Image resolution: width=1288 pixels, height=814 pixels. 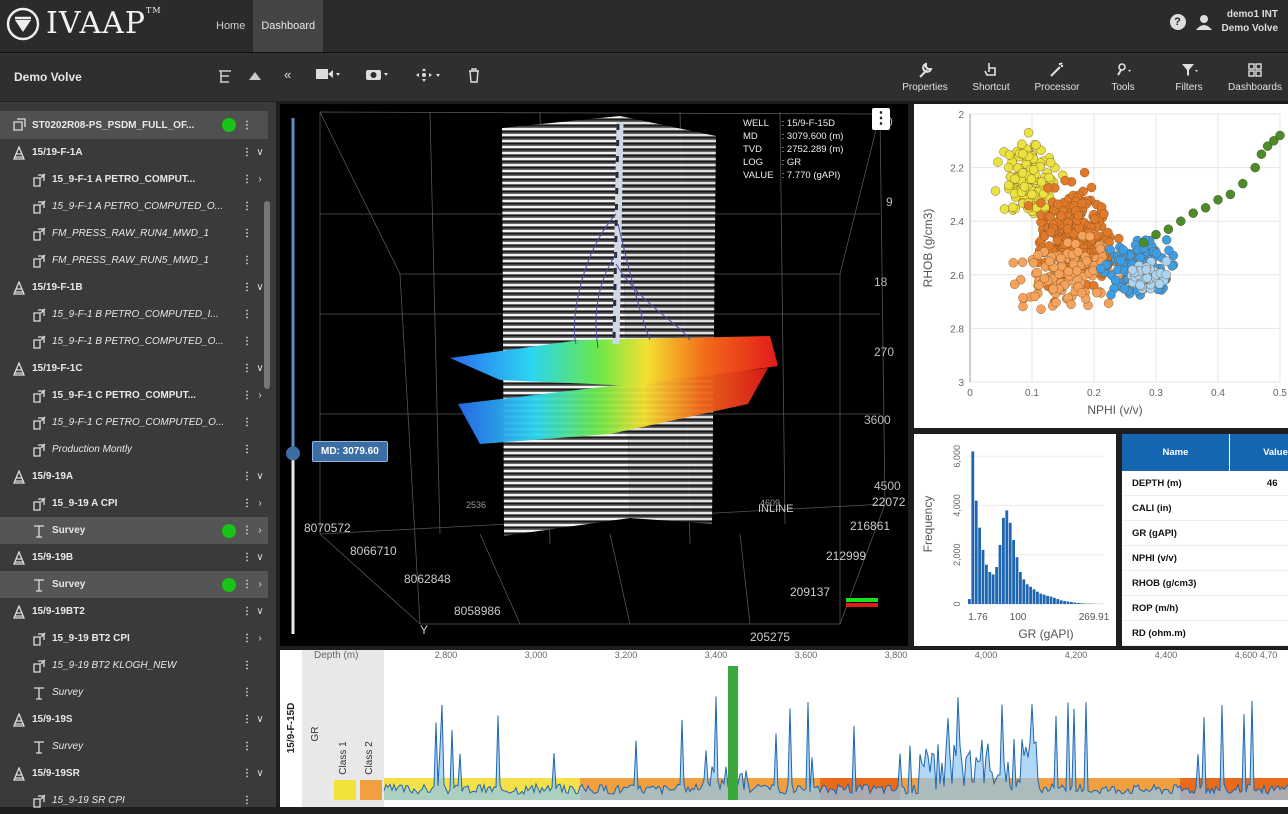 I want to click on trash-icon, so click(x=474, y=75).